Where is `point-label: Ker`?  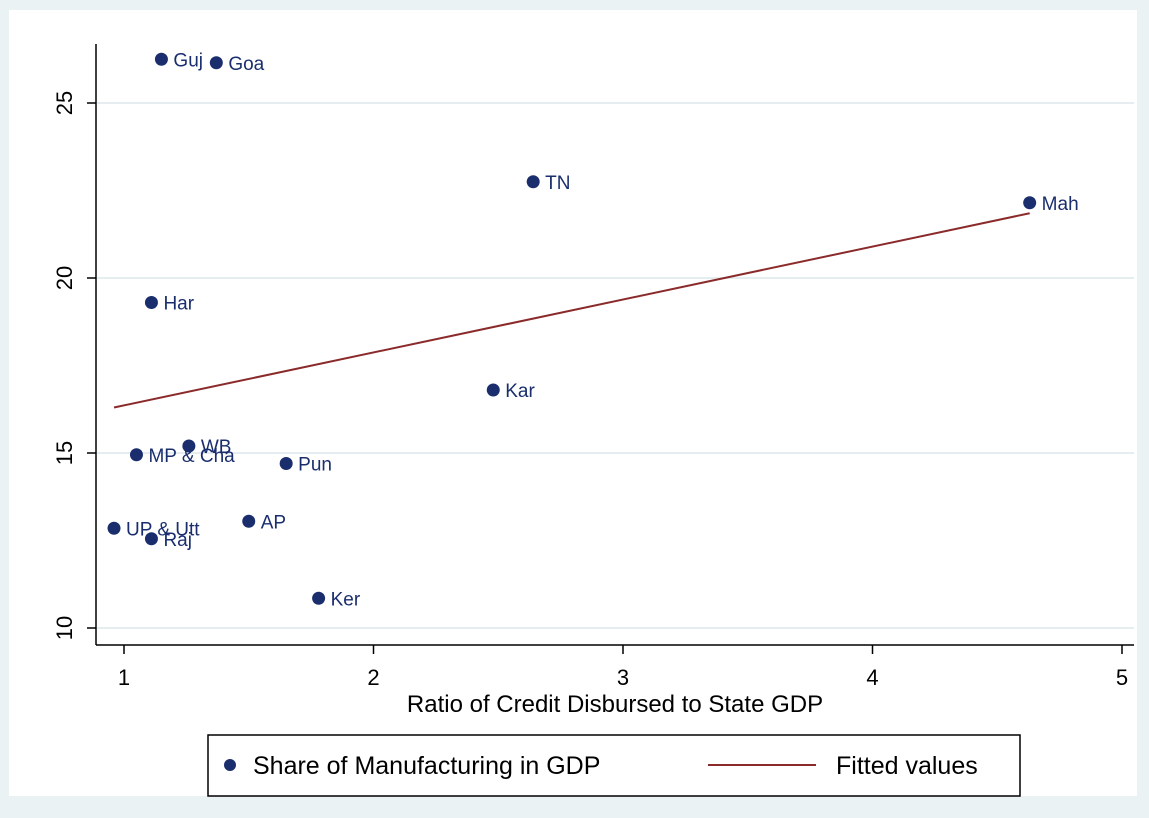
point-label: Ker is located at coordinates (346, 599).